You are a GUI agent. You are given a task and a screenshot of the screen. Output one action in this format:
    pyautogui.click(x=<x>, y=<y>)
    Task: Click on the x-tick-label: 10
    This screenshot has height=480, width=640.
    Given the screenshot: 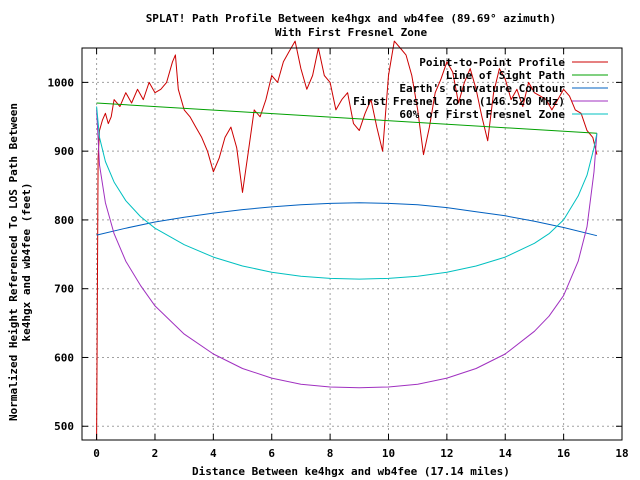 What is the action you would take?
    pyautogui.click(x=388, y=453)
    